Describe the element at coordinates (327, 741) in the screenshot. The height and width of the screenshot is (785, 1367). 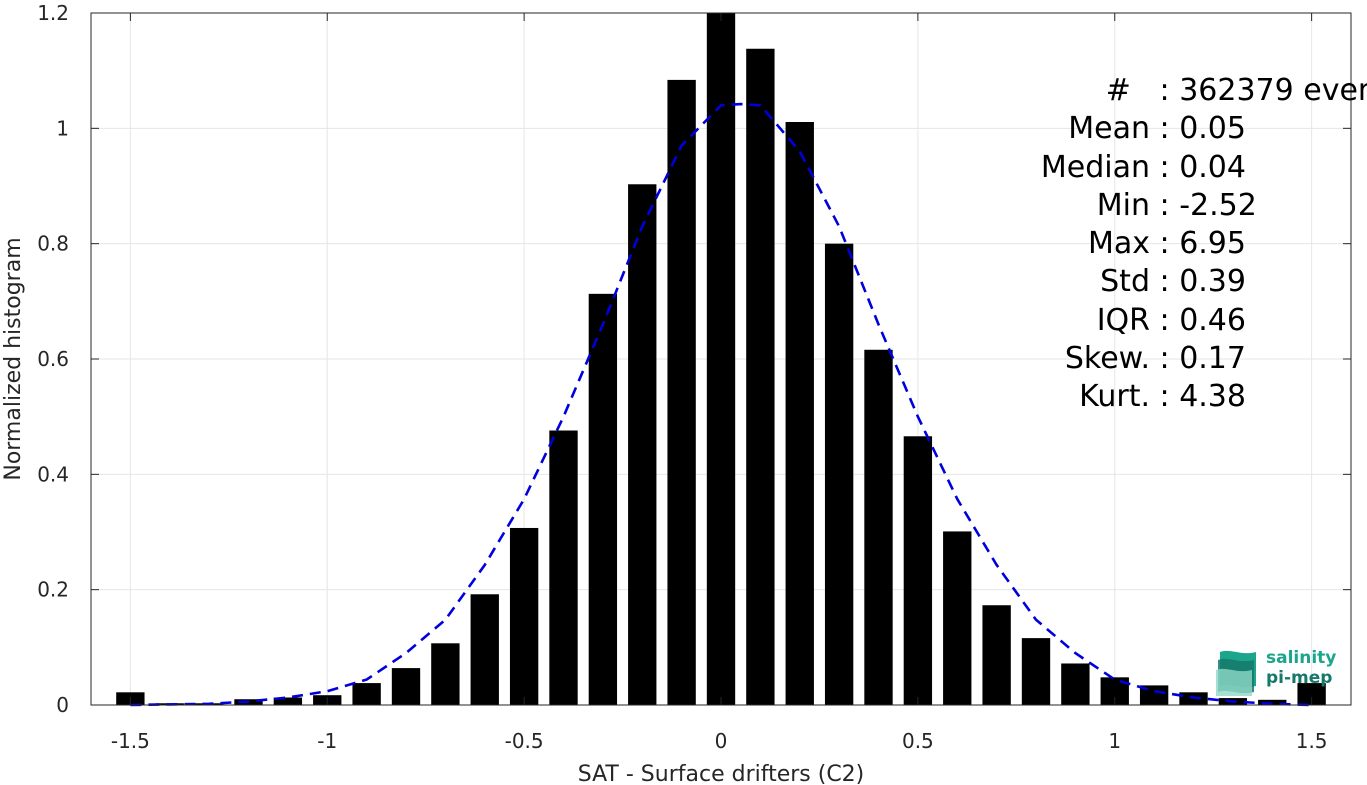
I see `x-tick-label: -1` at that location.